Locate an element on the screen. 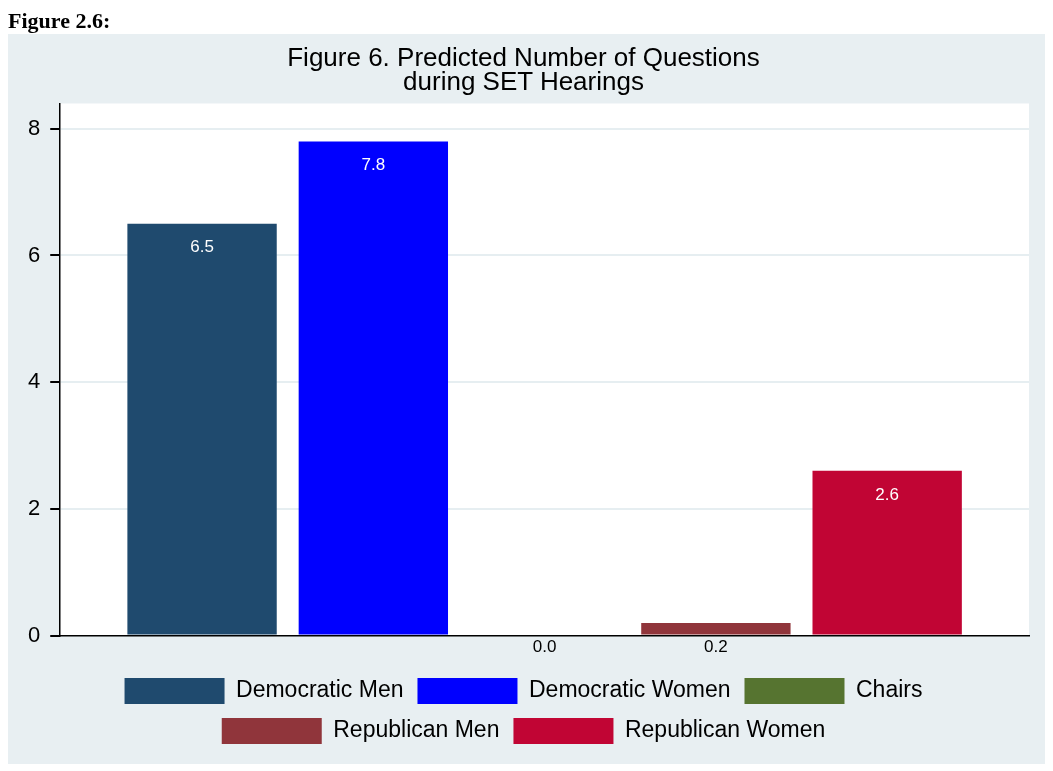 The image size is (1053, 771). legend-label: Chairs is located at coordinates (889, 689).